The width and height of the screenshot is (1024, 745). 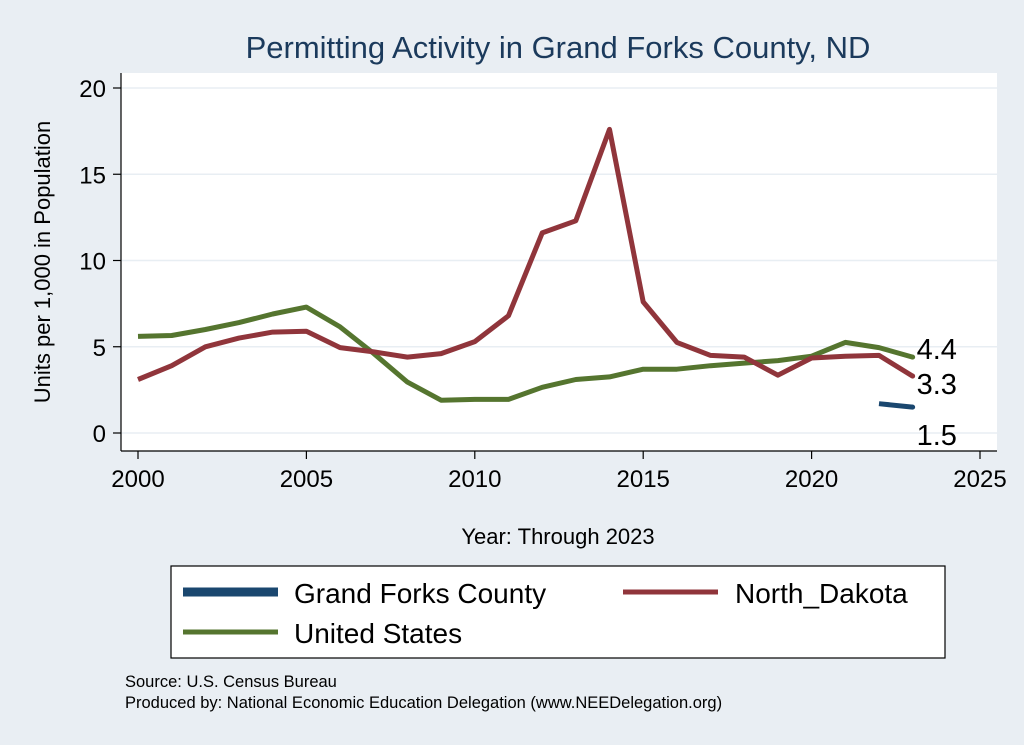 I want to click on series-endpoint-north-dakota, so click(x=913, y=376).